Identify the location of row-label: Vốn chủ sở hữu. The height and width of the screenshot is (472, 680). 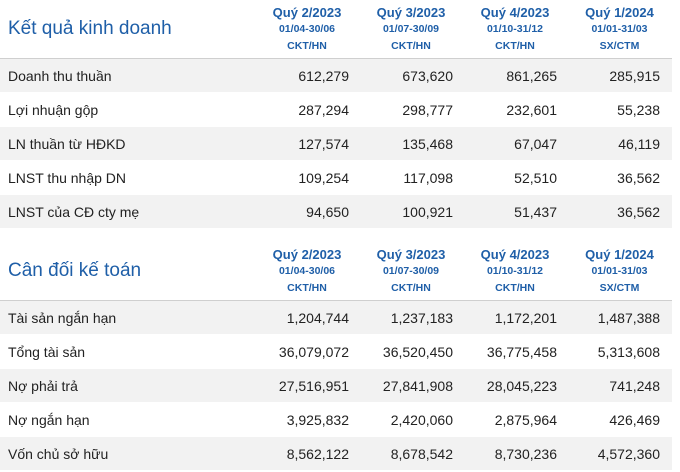
(58, 453).